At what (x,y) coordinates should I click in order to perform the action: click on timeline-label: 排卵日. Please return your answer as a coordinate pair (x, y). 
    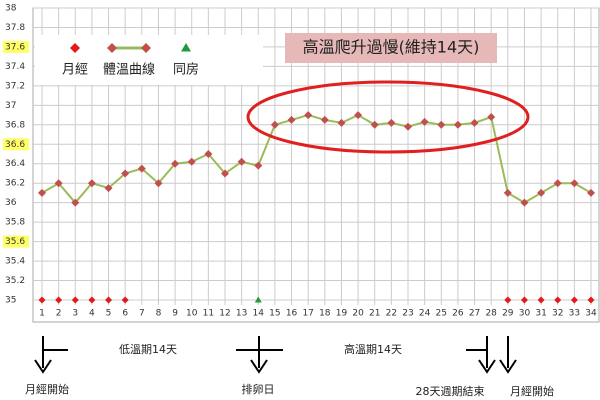
    Looking at the image, I should click on (258, 389).